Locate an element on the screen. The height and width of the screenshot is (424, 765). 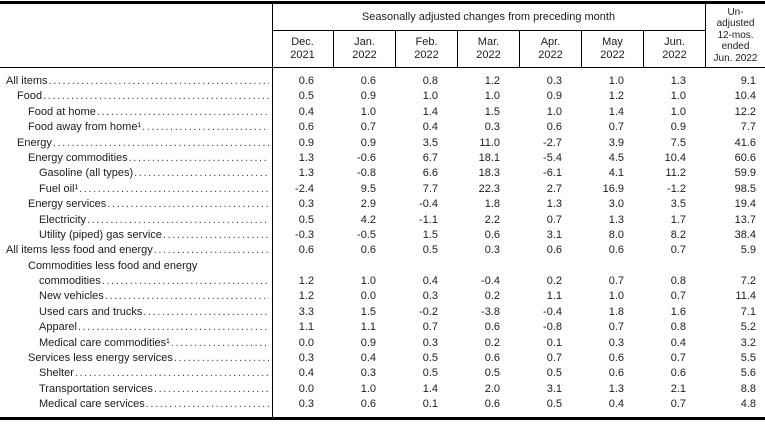
value-cell: 4.2 is located at coordinates (368, 219).